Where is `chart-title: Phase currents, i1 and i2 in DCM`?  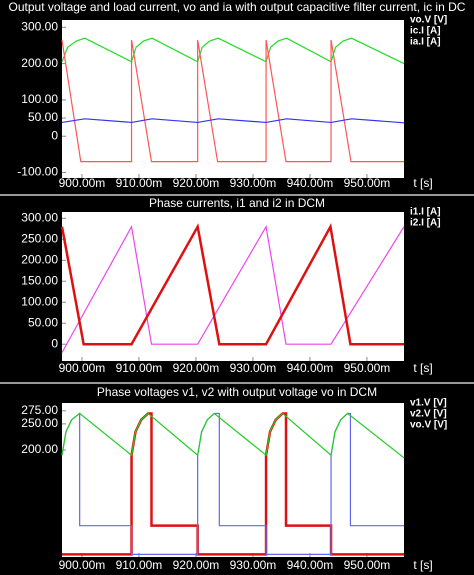
chart-title: Phase currents, i1 and i2 in DCM is located at coordinates (237, 203).